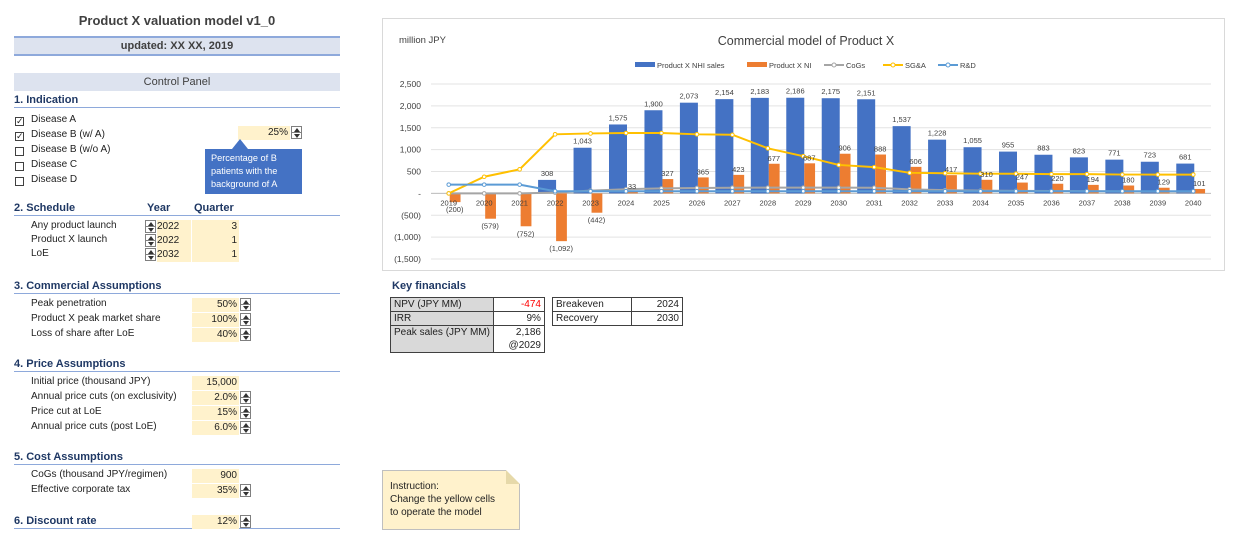 This screenshot has width=1244, height=552. Describe the element at coordinates (590, 202) in the screenshot. I see `x-tick-label-2023: 2023` at that location.